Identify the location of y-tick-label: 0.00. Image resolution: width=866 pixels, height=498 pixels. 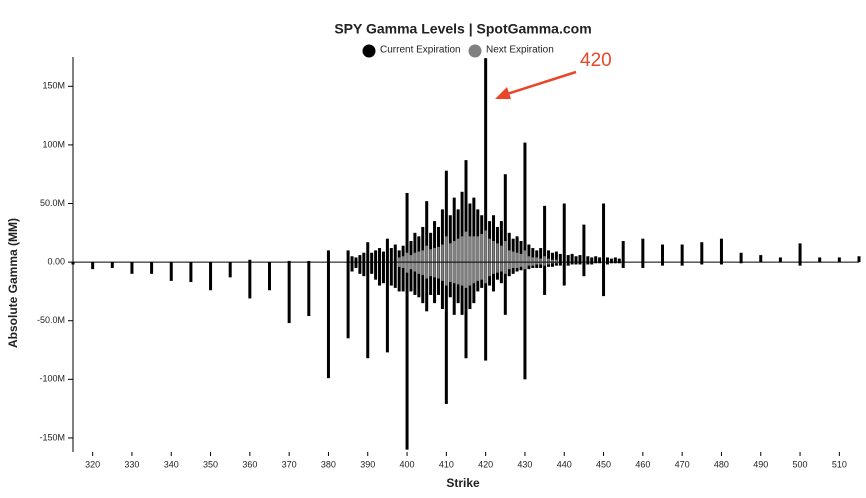
(56, 261).